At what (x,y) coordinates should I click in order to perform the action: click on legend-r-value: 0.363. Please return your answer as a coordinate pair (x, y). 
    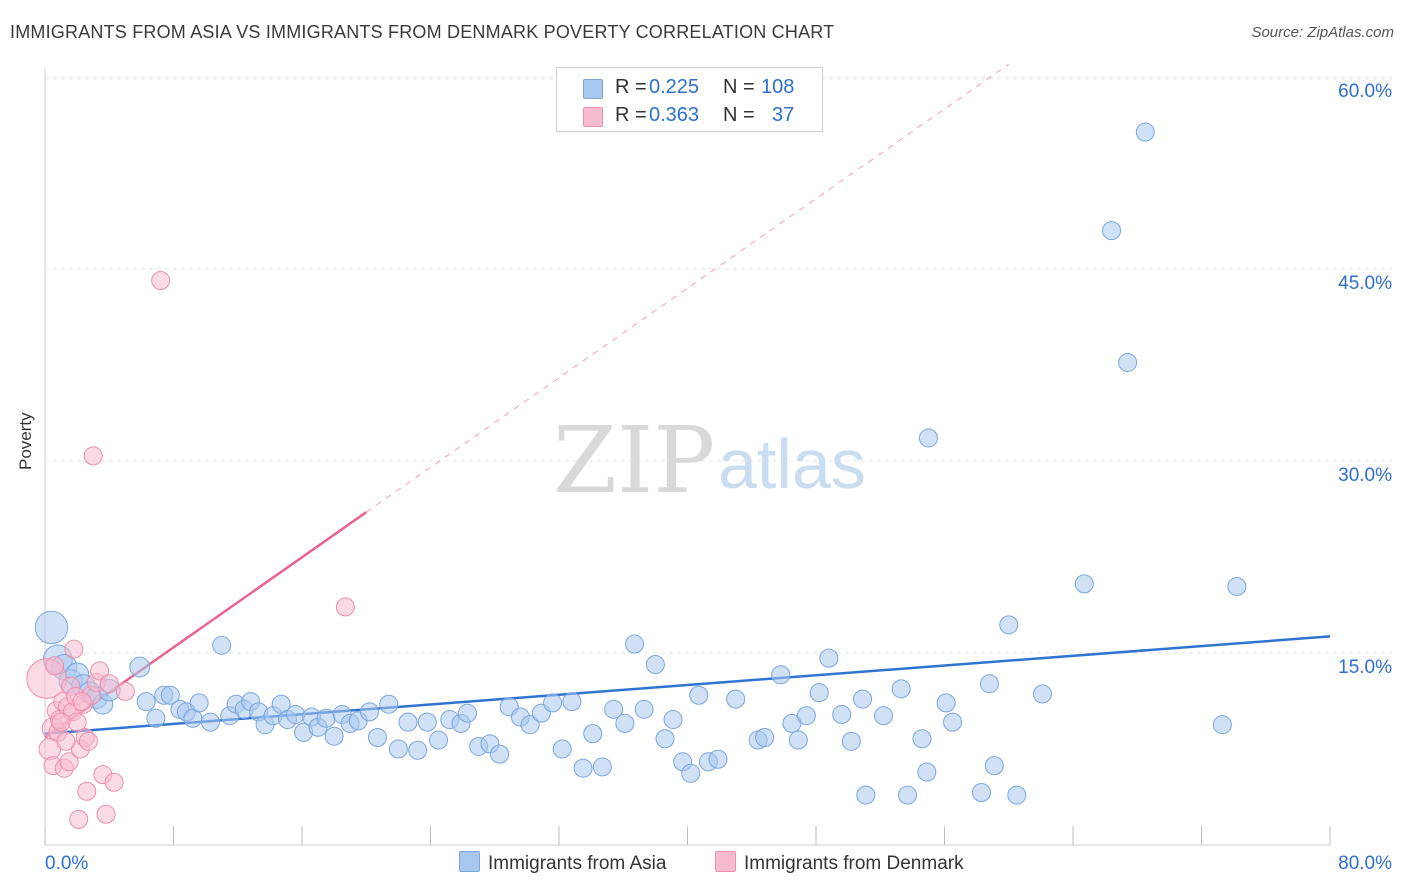
    Looking at the image, I should click on (674, 115).